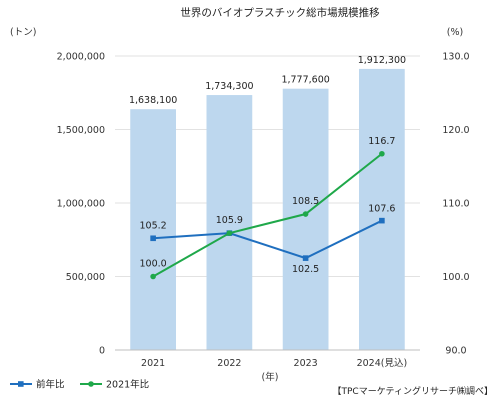 The width and height of the screenshot is (500, 404). What do you see at coordinates (455, 204) in the screenshot?
I see `right-tick-label: 110.0` at bounding box center [455, 204].